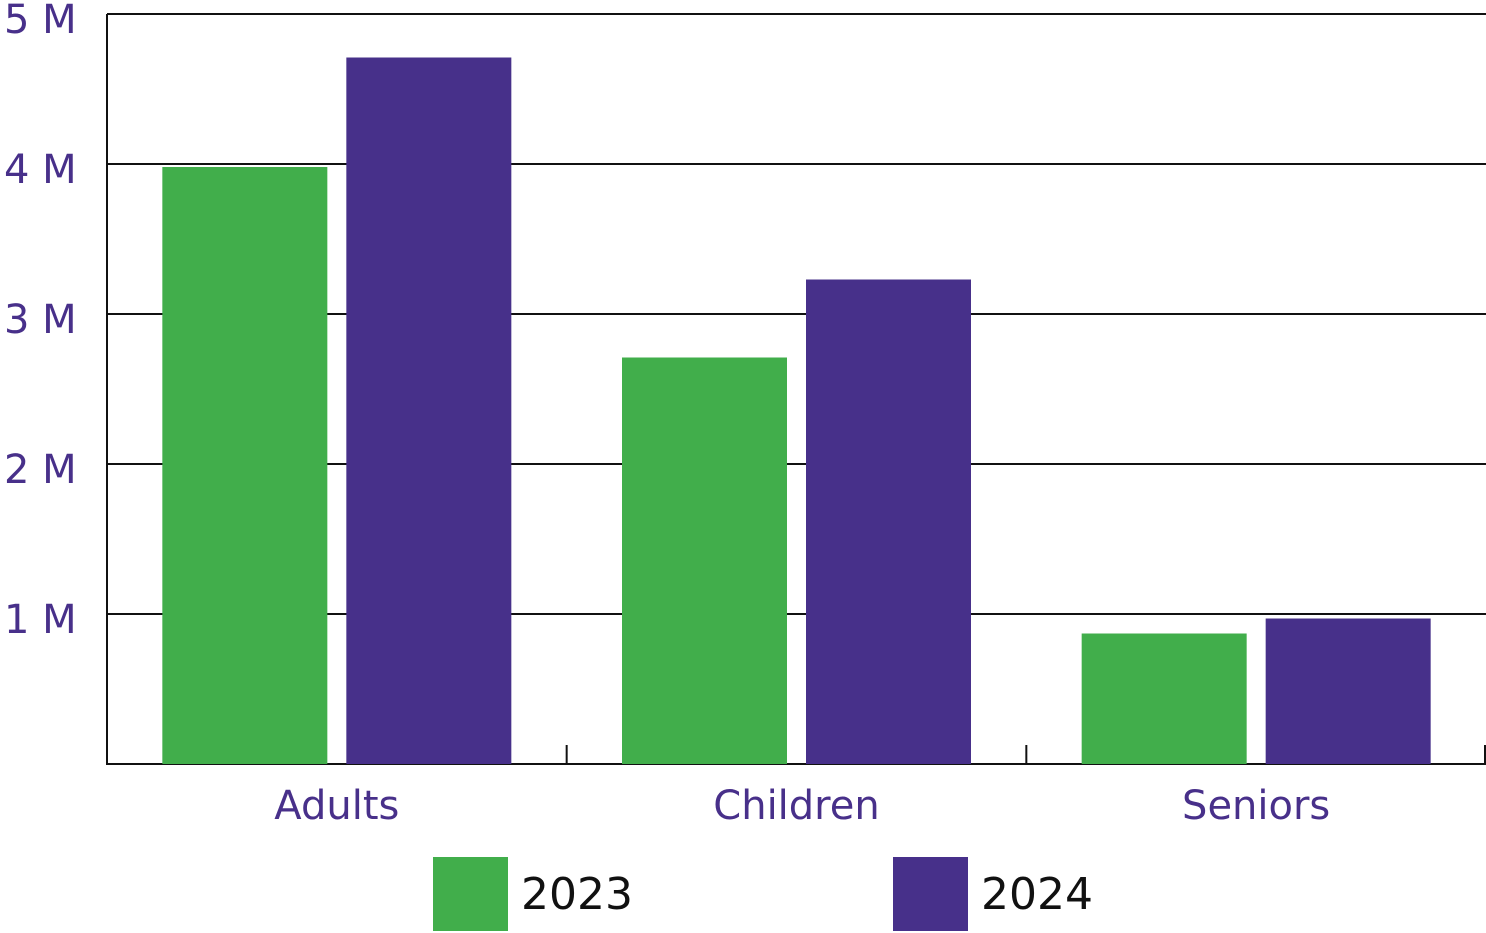  What do you see at coordinates (40, 320) in the screenshot?
I see `y-tick-label: 3 M` at bounding box center [40, 320].